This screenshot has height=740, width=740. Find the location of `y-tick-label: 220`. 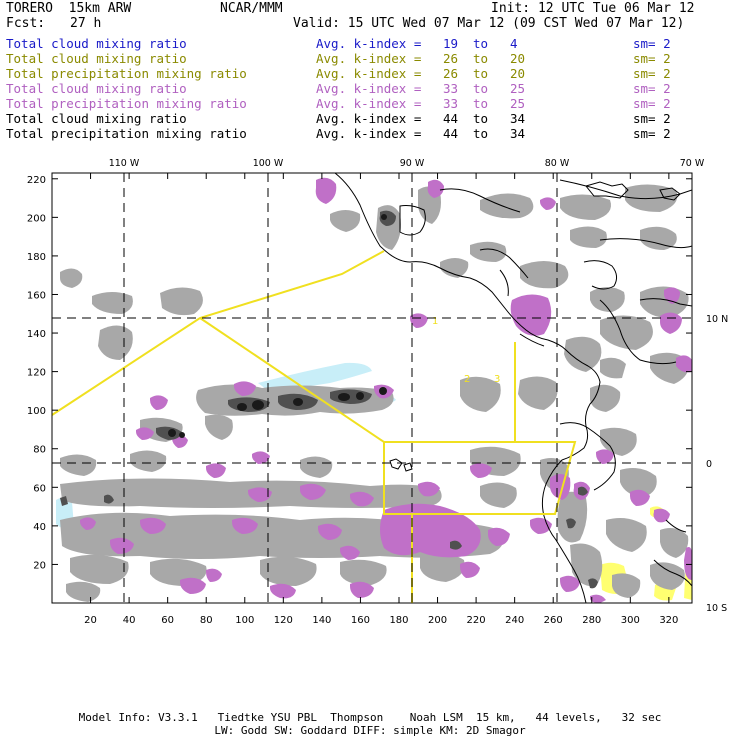

y-tick-label: 220 is located at coordinates (36, 180).